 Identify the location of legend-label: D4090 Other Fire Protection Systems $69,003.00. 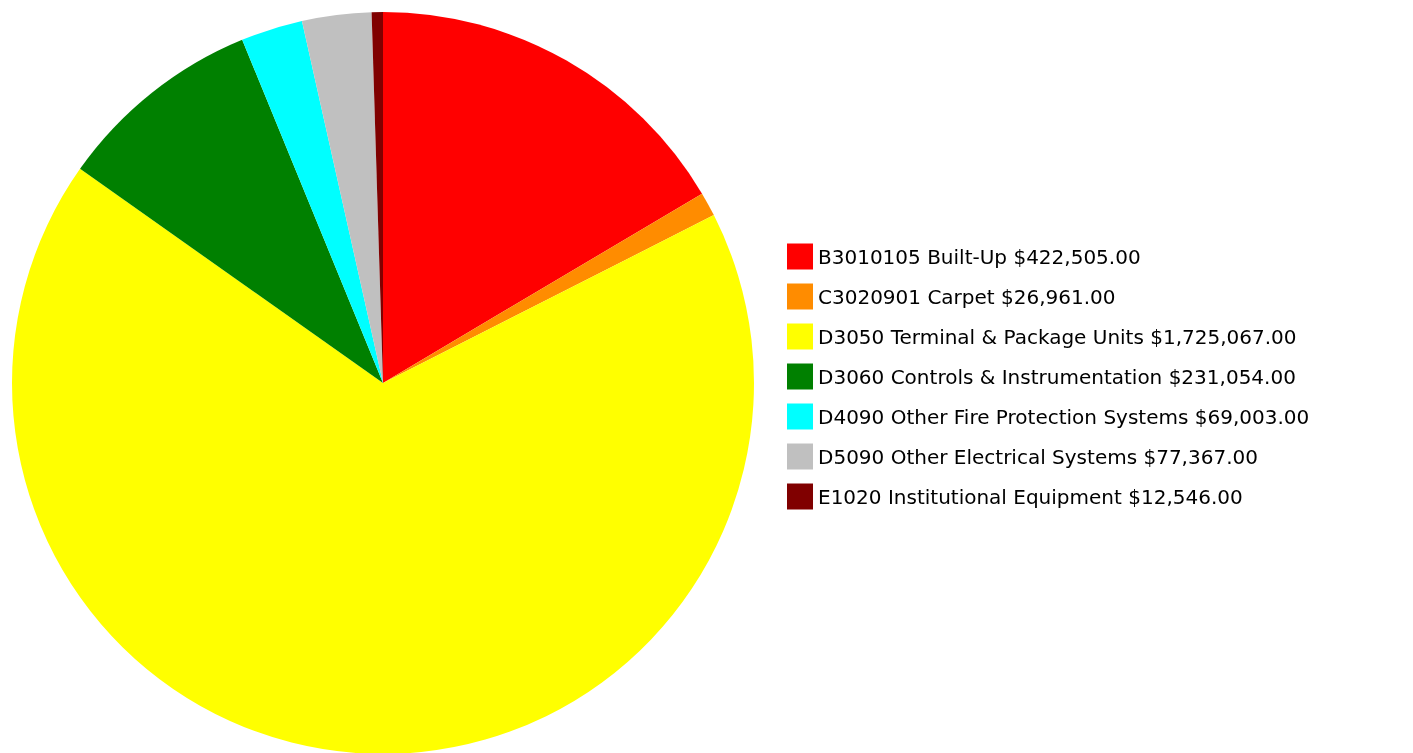
(1064, 416).